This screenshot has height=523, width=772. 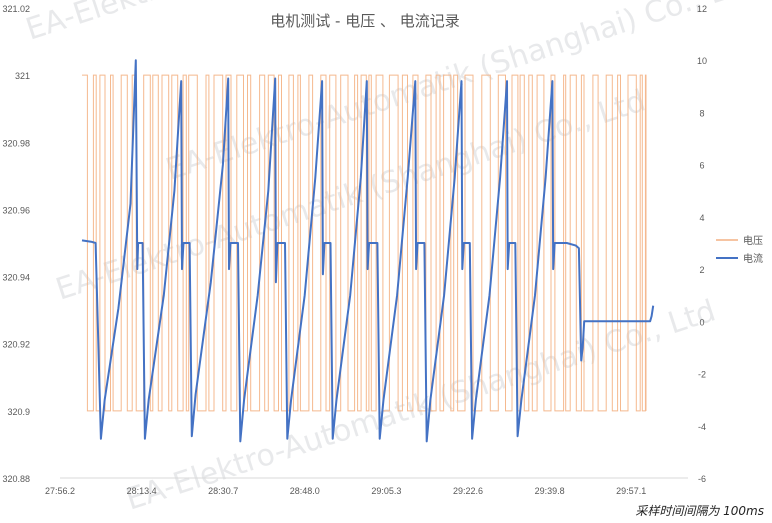 I want to click on legend-label: 电压, so click(x=753, y=240).